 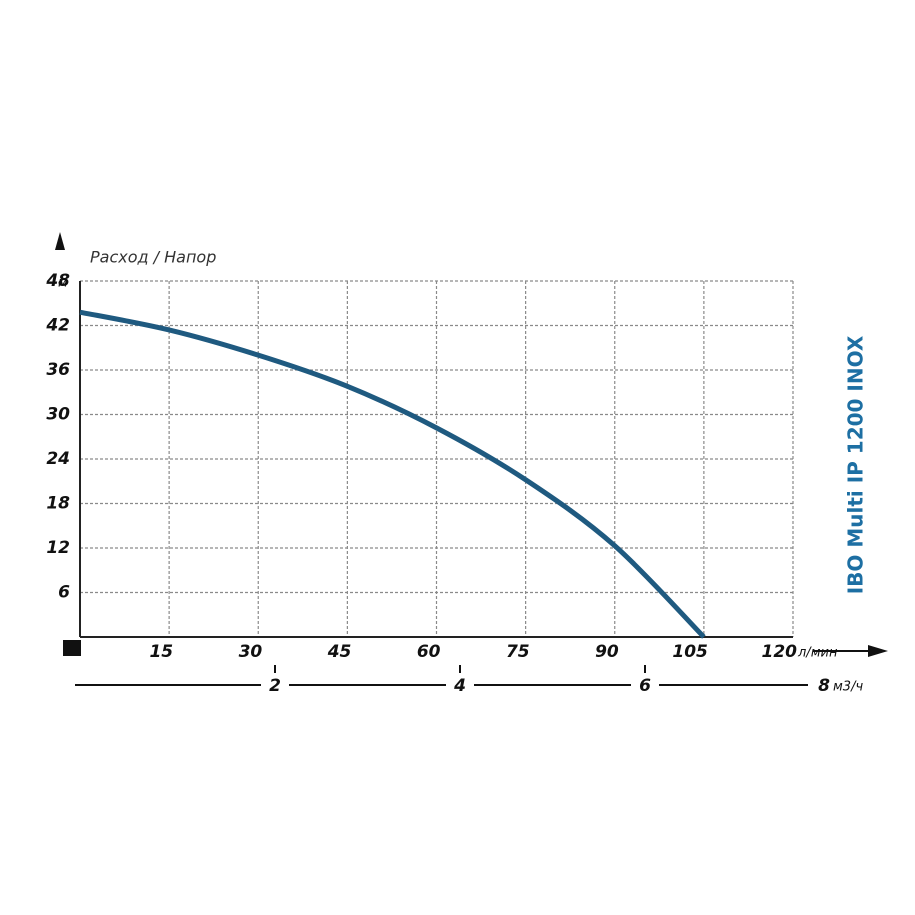 What do you see at coordinates (856, 464) in the screenshot?
I see `chart-title: IBO Multi IP 1200 INOX` at bounding box center [856, 464].